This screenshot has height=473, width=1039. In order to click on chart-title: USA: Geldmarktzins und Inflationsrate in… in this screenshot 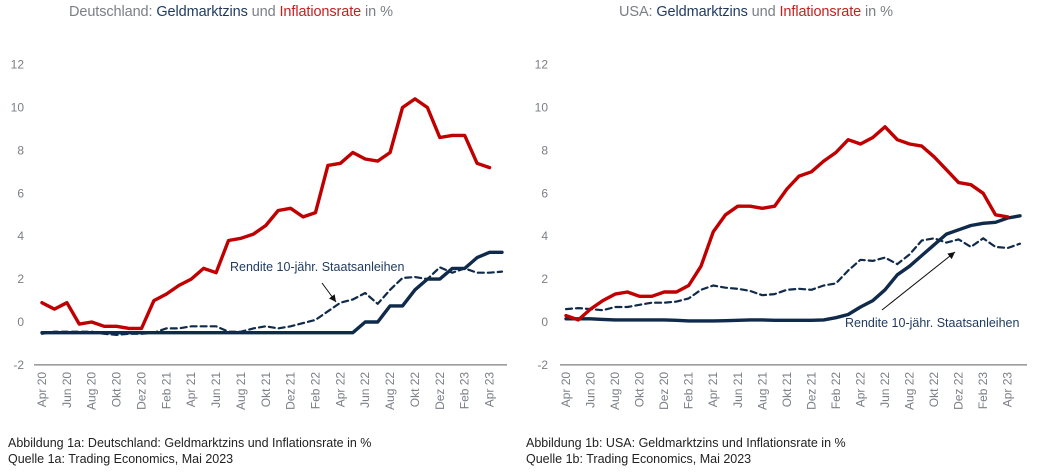, I will do `click(756, 12)`.